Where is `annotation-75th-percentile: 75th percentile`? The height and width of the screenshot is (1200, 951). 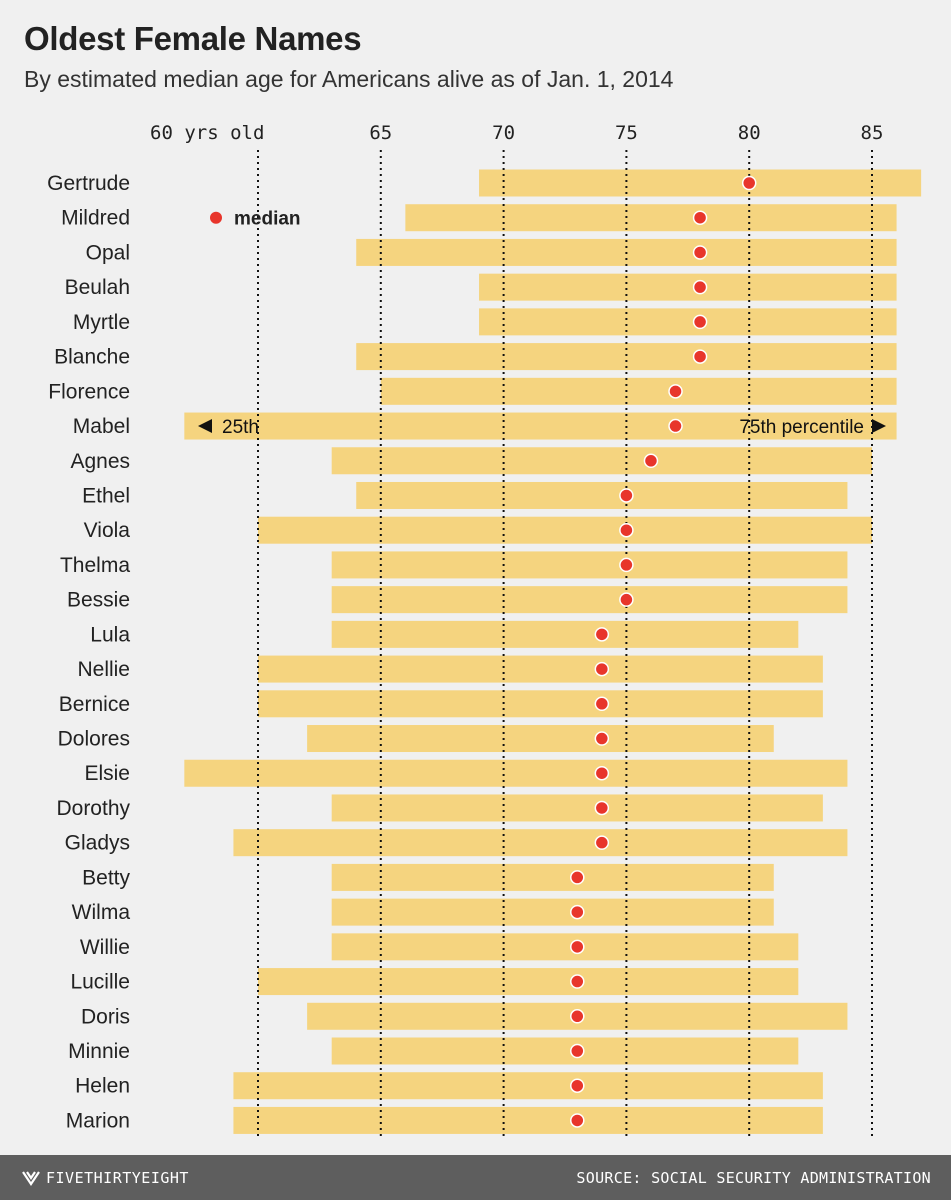
annotation-75th-percentile: 75th percentile is located at coordinates (801, 427).